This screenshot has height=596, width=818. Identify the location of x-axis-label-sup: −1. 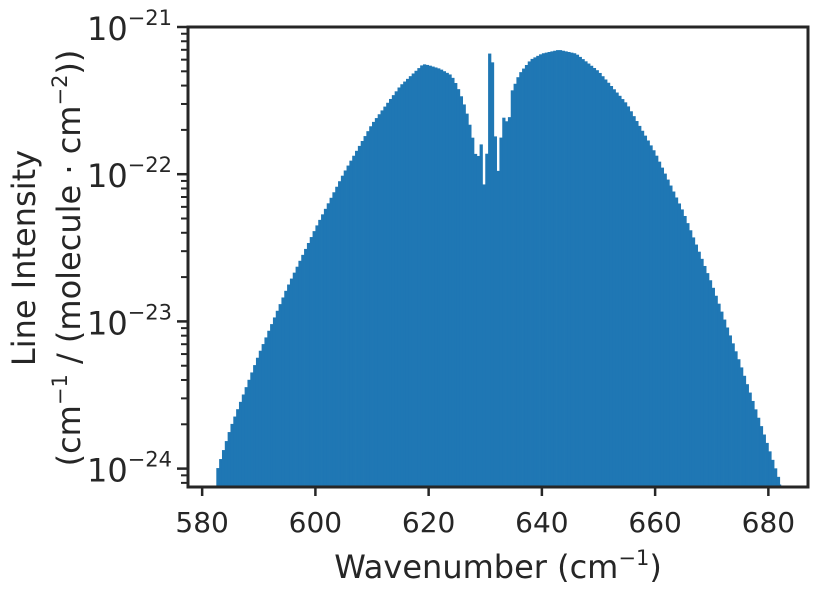
(633, 558).